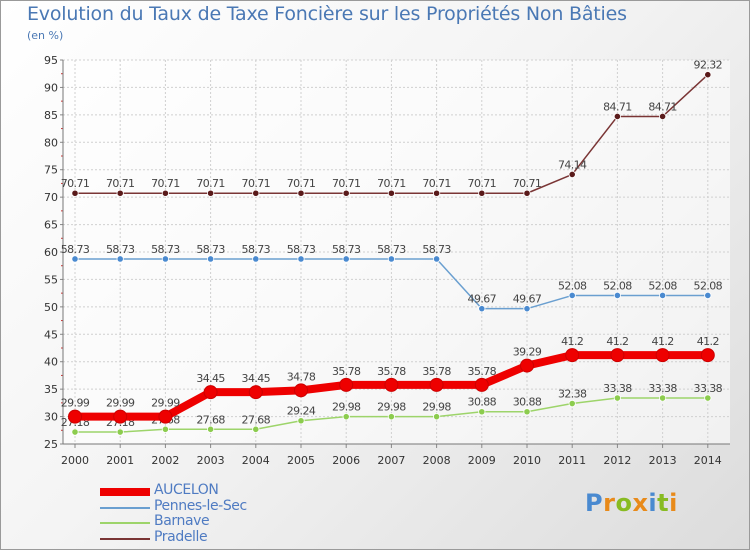 Image resolution: width=750 pixels, height=550 pixels. What do you see at coordinates (51, 170) in the screenshot?
I see `y-tick-label: 75` at bounding box center [51, 170].